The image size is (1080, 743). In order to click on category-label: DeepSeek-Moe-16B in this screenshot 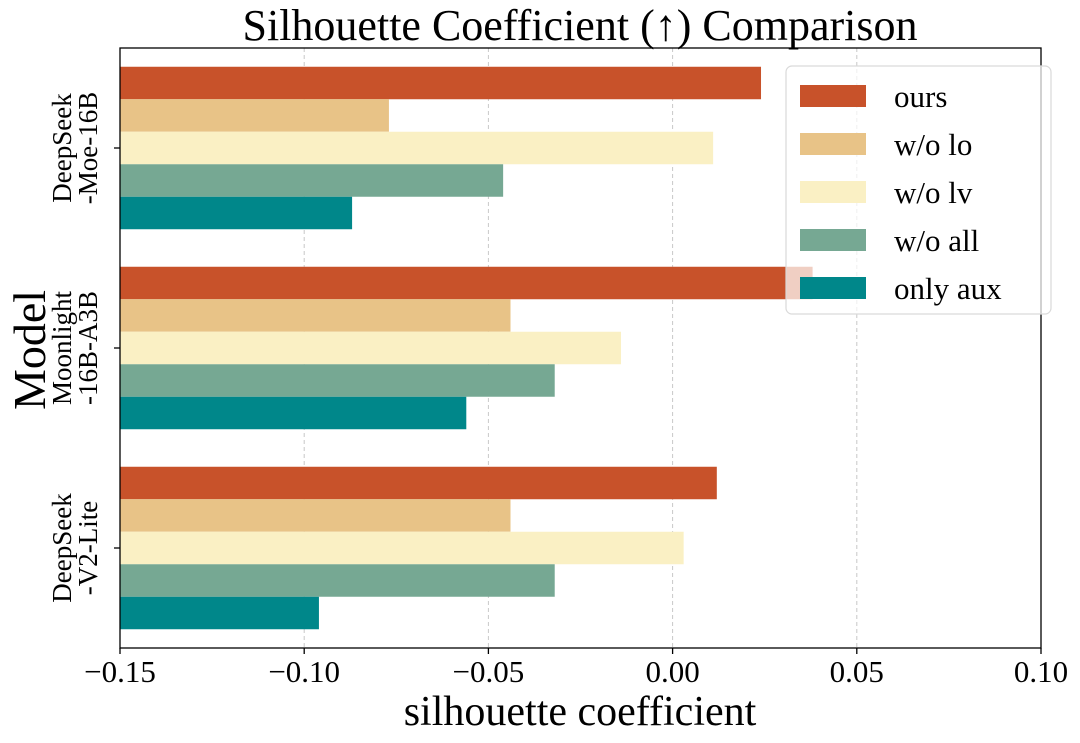, I will do `click(75, 148)`.